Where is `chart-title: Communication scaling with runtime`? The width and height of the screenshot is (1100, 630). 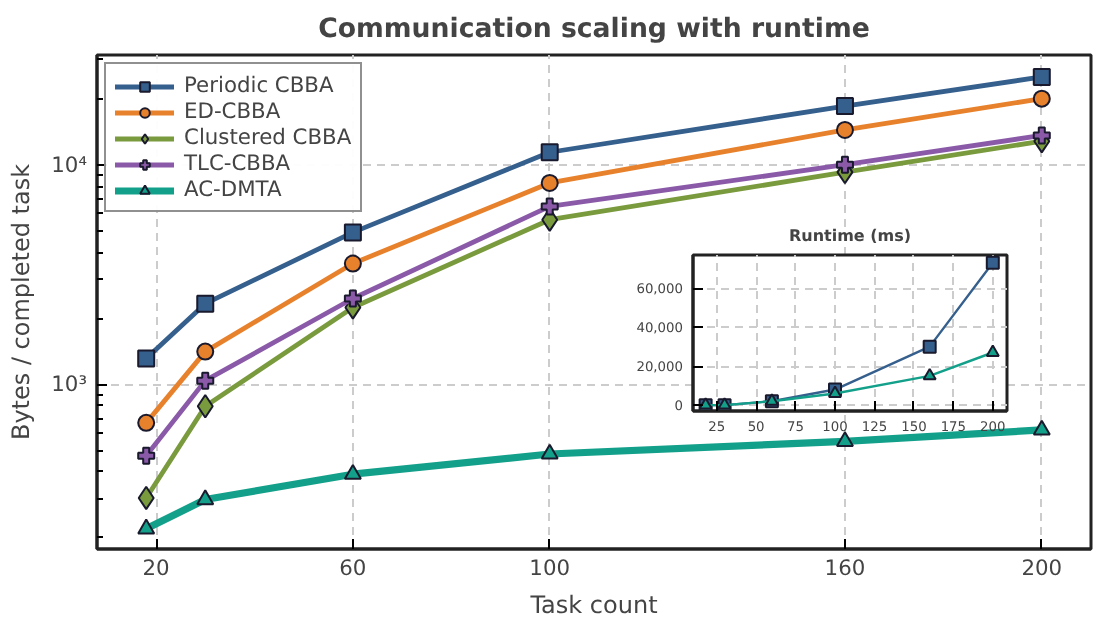
chart-title: Communication scaling with runtime is located at coordinates (594, 30).